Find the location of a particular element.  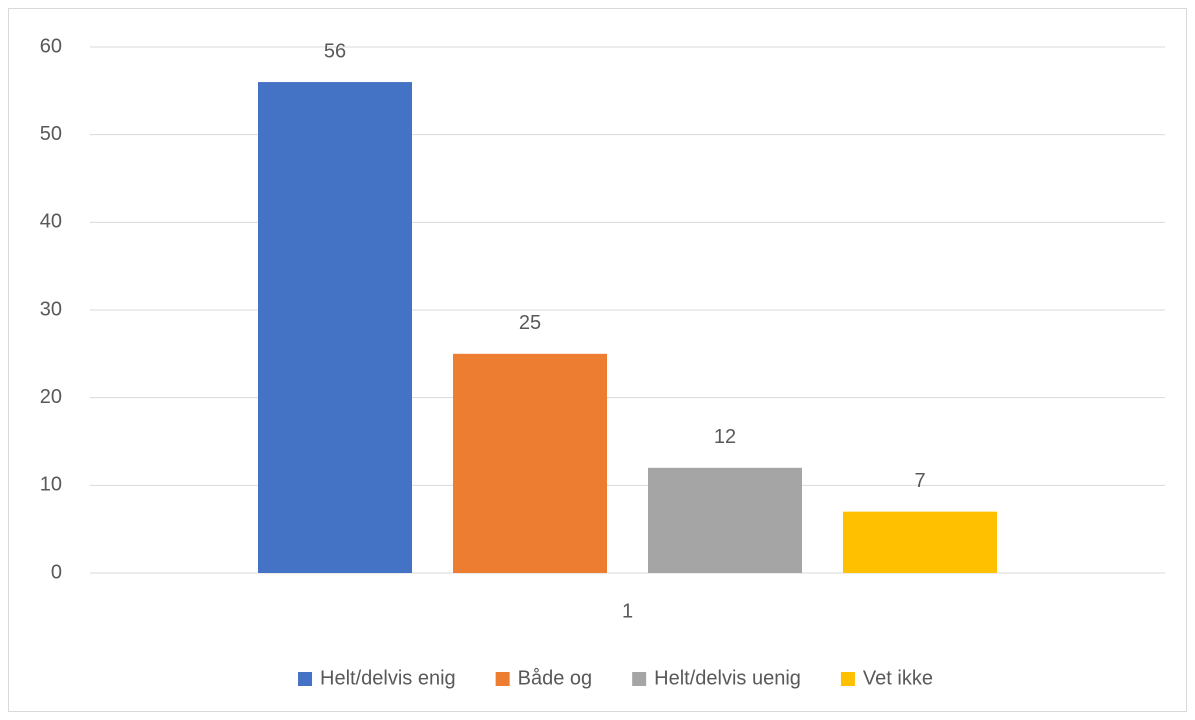

data-label: 25 is located at coordinates (530, 323).